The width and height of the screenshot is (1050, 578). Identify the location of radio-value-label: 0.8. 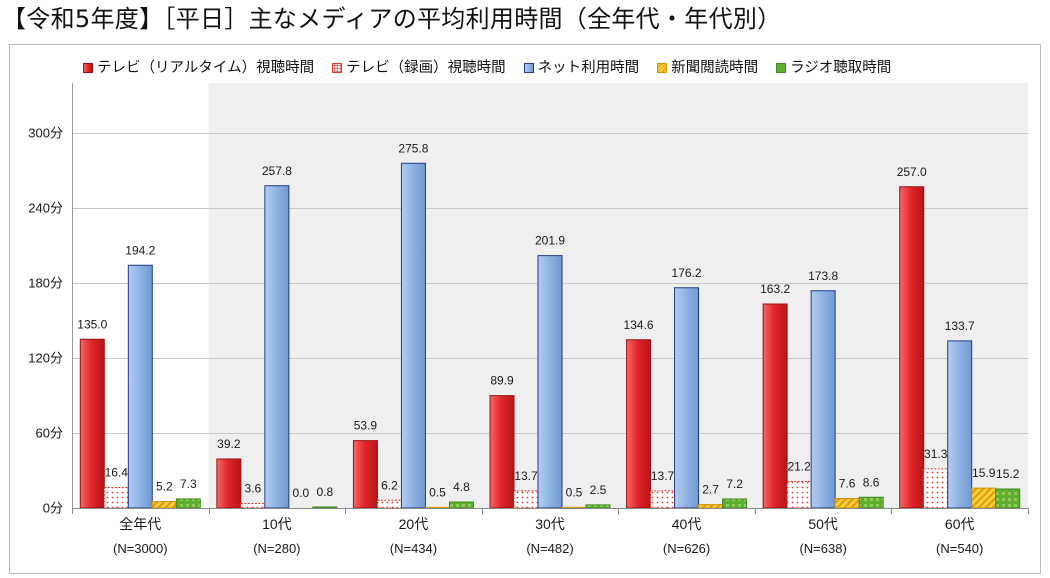
(325, 492).